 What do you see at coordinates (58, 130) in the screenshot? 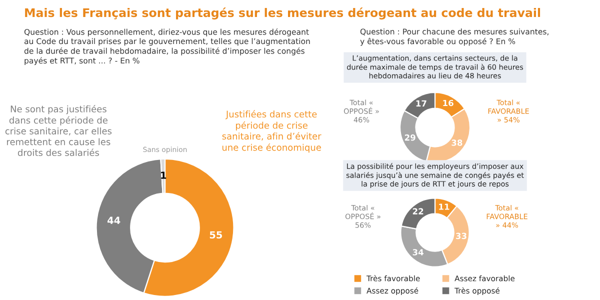
I see `slice-label: Ne sont pas justifiées dans cette période de crise sanitaire, car elles remettent en cause les droits des salariés` at bounding box center [58, 130].